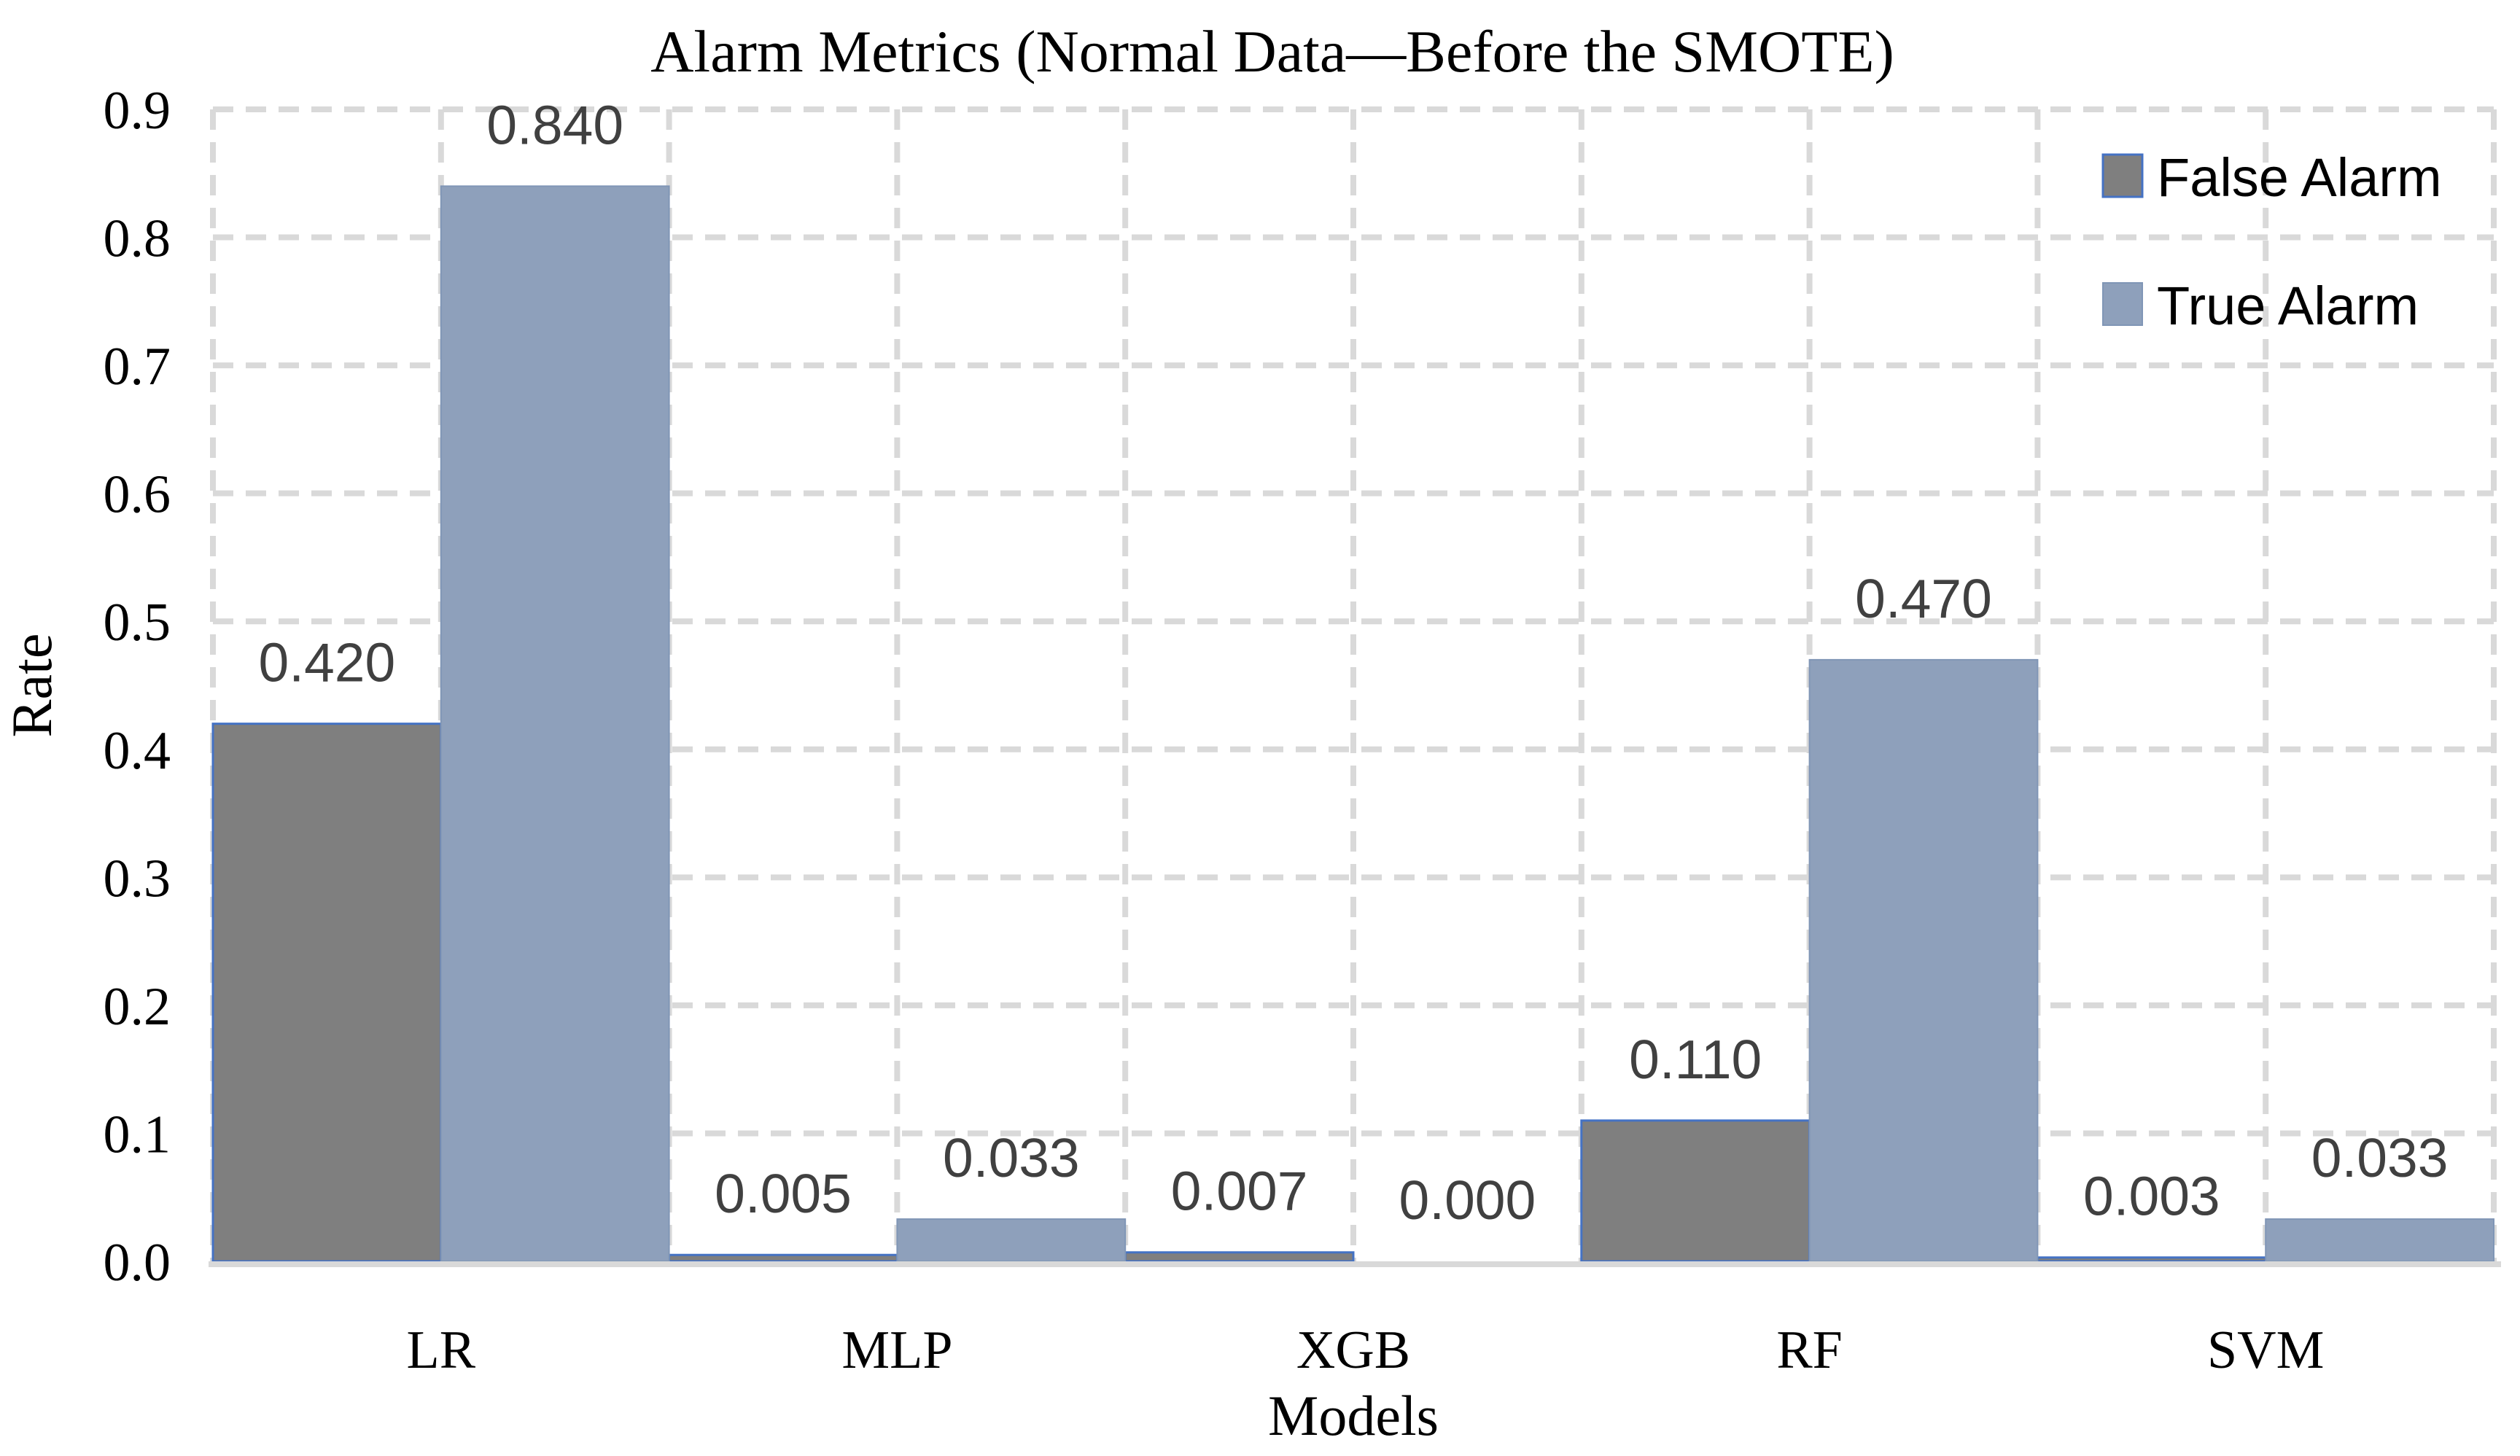  What do you see at coordinates (554, 124) in the screenshot?
I see `bar-value-label: 0.840` at bounding box center [554, 124].